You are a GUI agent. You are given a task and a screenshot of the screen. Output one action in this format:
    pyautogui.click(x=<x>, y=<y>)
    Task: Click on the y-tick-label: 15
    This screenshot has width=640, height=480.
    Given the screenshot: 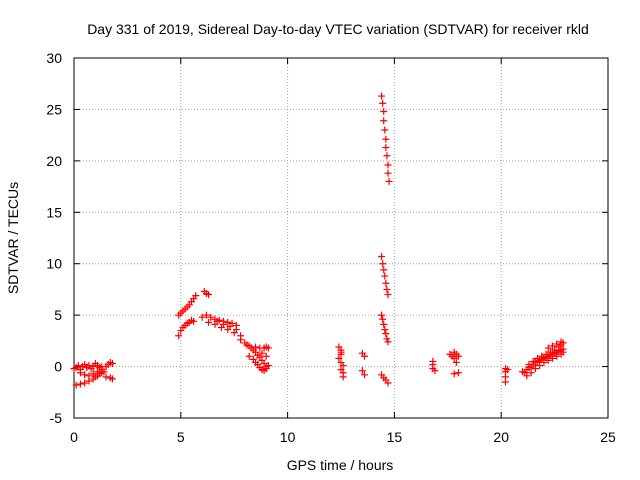 What is the action you would take?
    pyautogui.click(x=54, y=212)
    